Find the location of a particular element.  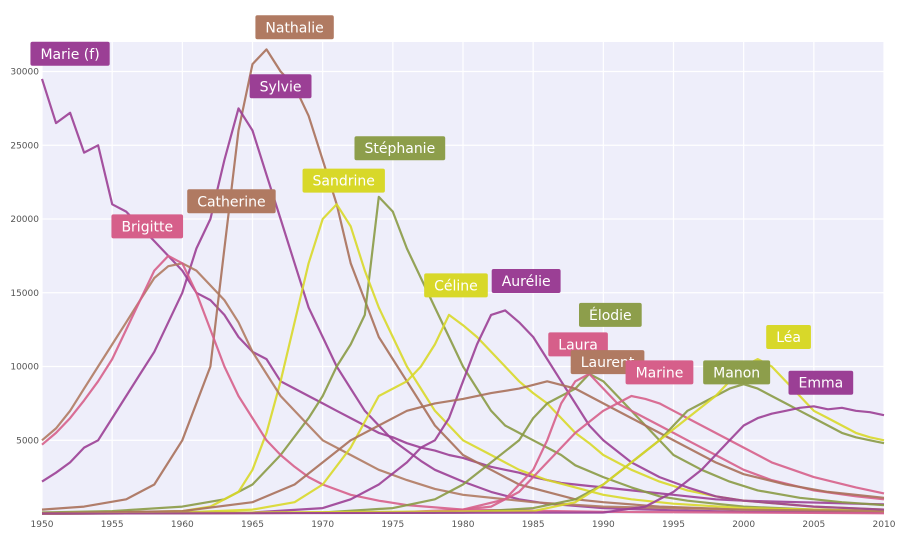

series-label-text: Brigitte is located at coordinates (147, 227).